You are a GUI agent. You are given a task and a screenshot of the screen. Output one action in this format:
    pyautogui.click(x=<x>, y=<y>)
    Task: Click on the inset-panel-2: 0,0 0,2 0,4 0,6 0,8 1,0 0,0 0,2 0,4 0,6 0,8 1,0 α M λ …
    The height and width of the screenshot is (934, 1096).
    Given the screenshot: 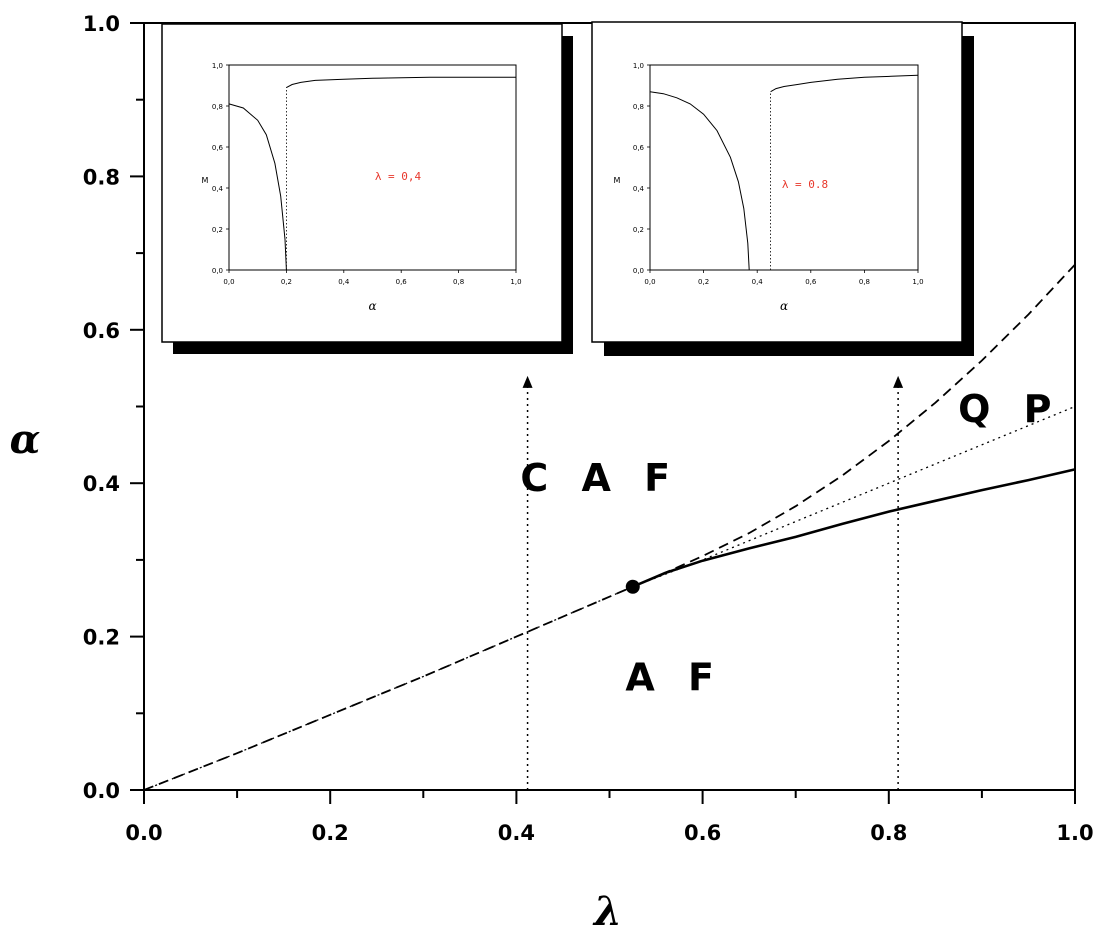 What is the action you would take?
    pyautogui.click(x=782, y=188)
    